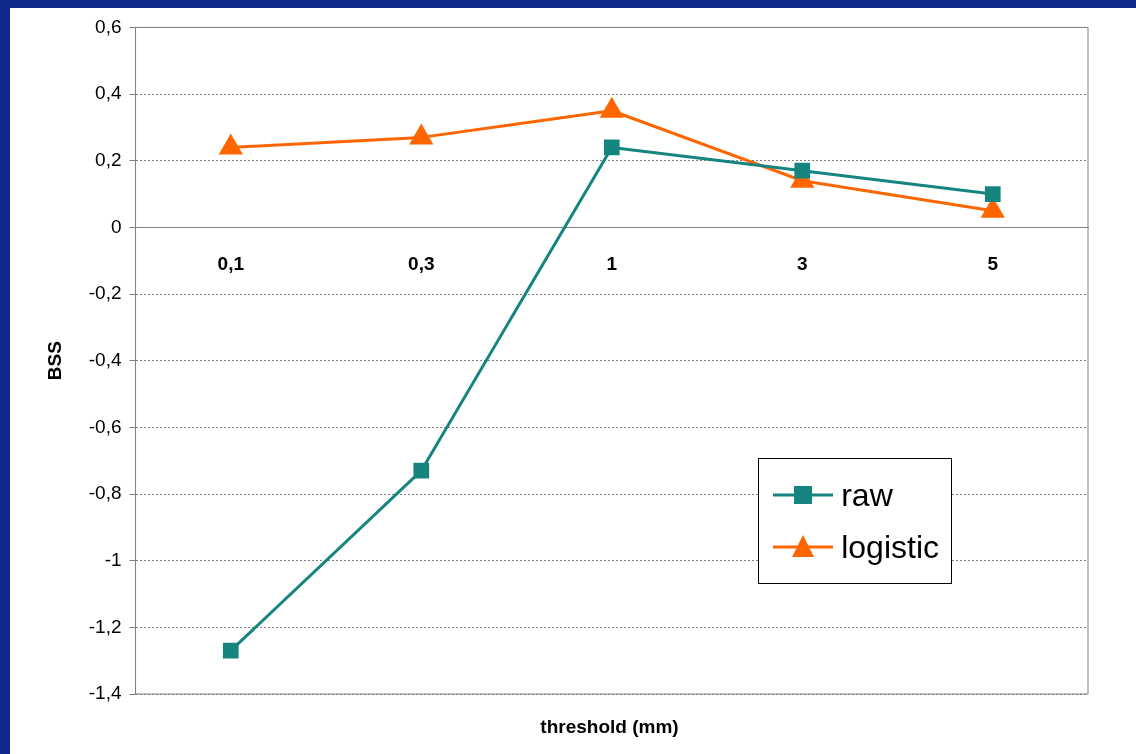 This screenshot has width=1136, height=754. What do you see at coordinates (105, 626) in the screenshot?
I see `y-tick-label: -1,2` at bounding box center [105, 626].